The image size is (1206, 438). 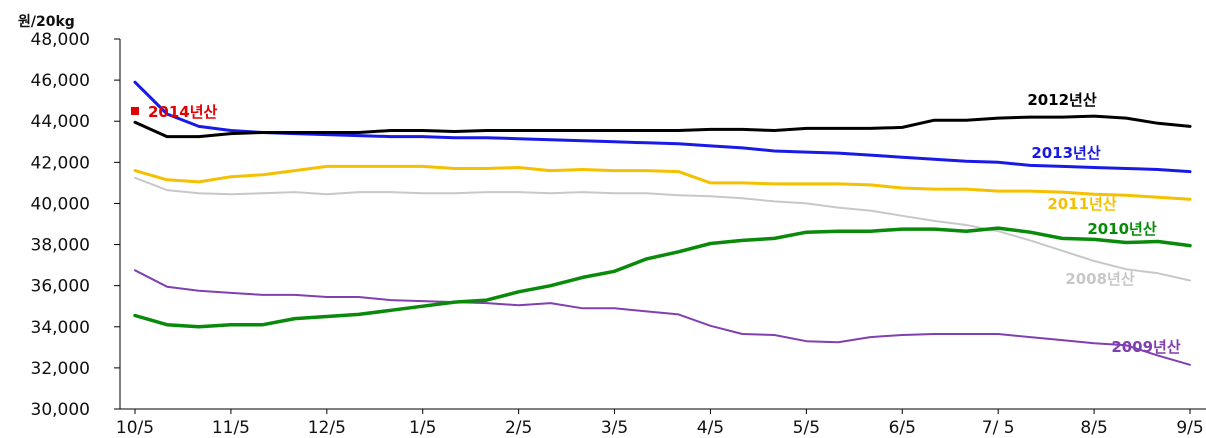 I want to click on y-tick-label: 44,000, so click(x=60, y=122).